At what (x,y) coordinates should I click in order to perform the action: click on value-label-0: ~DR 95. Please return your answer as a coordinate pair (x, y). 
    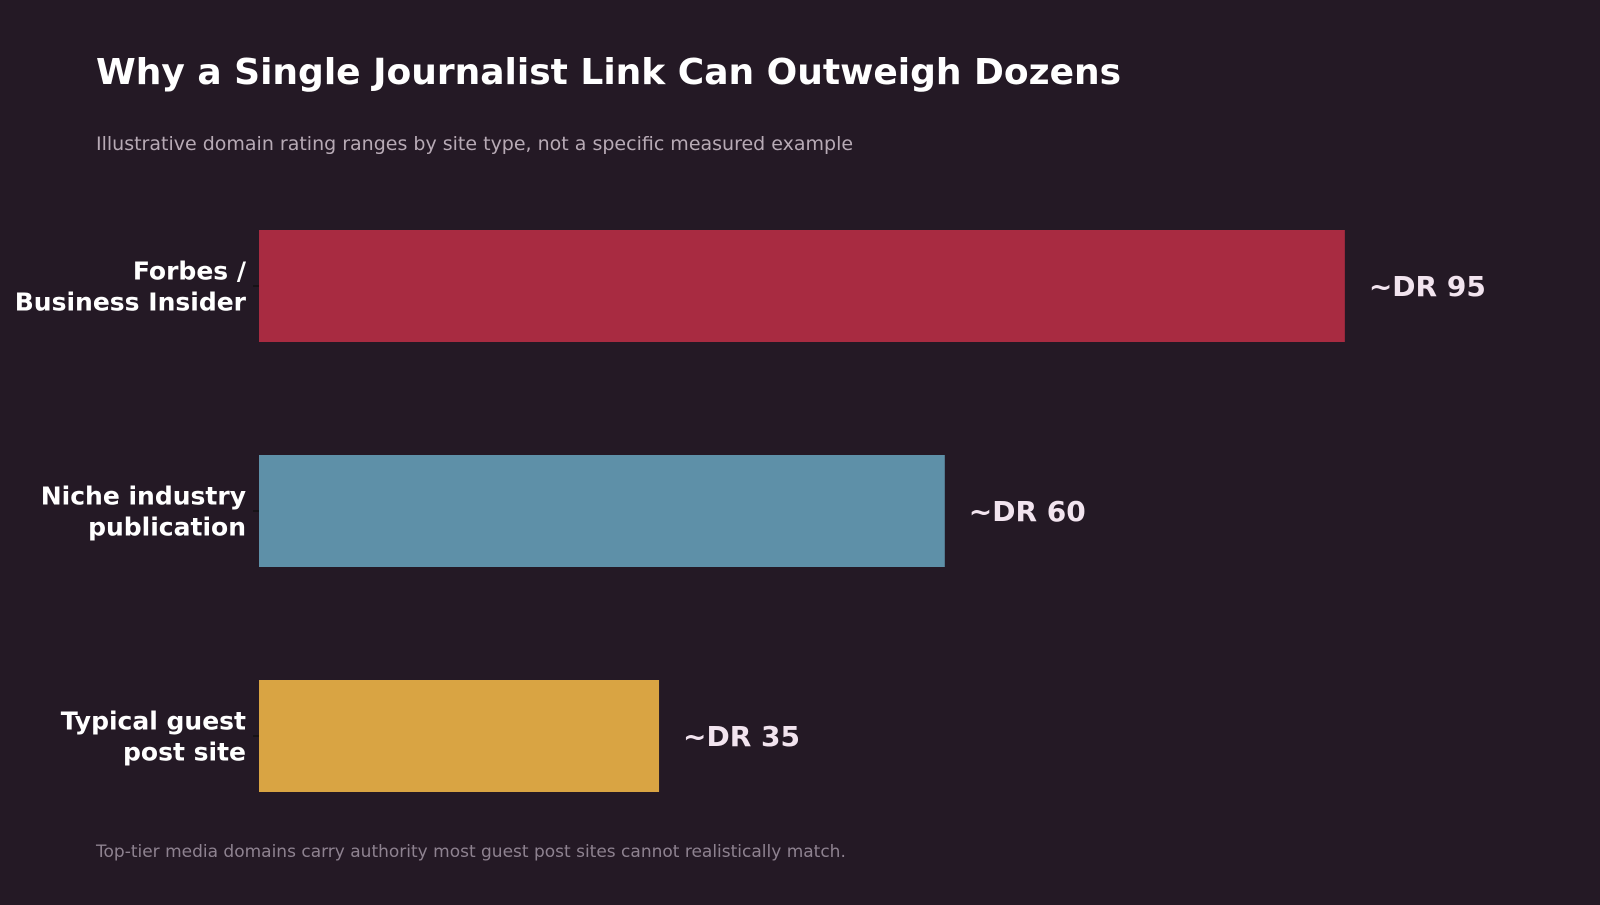
    Looking at the image, I should click on (1427, 286).